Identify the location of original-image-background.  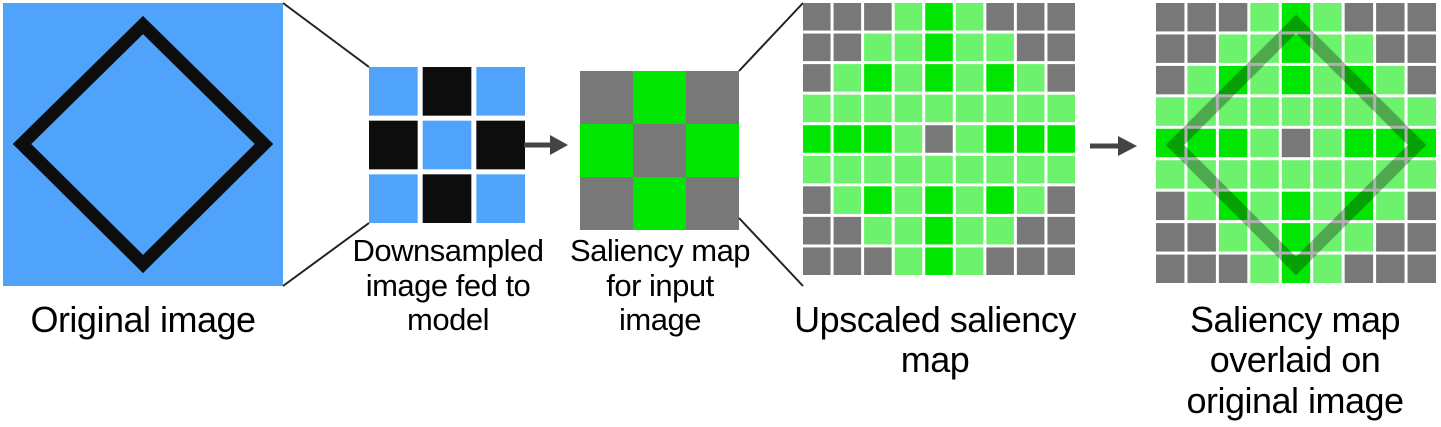
(143, 144).